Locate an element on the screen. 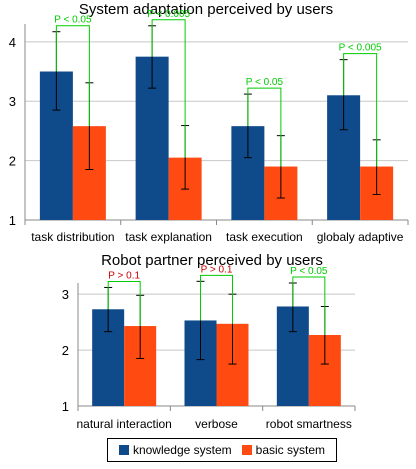  y-tick-label: 4 is located at coordinates (12, 42).